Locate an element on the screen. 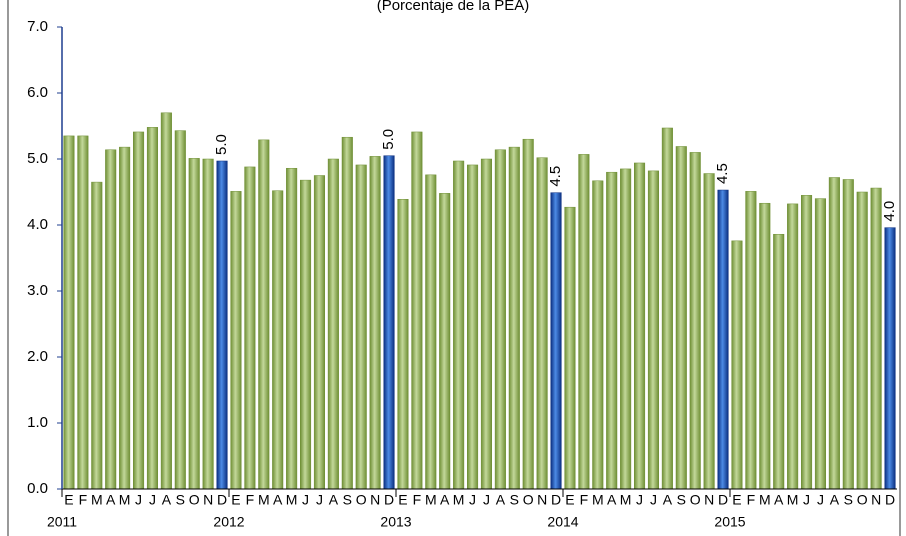 This screenshot has height=536, width=906. y-tick-label: 6.0 is located at coordinates (37, 92).